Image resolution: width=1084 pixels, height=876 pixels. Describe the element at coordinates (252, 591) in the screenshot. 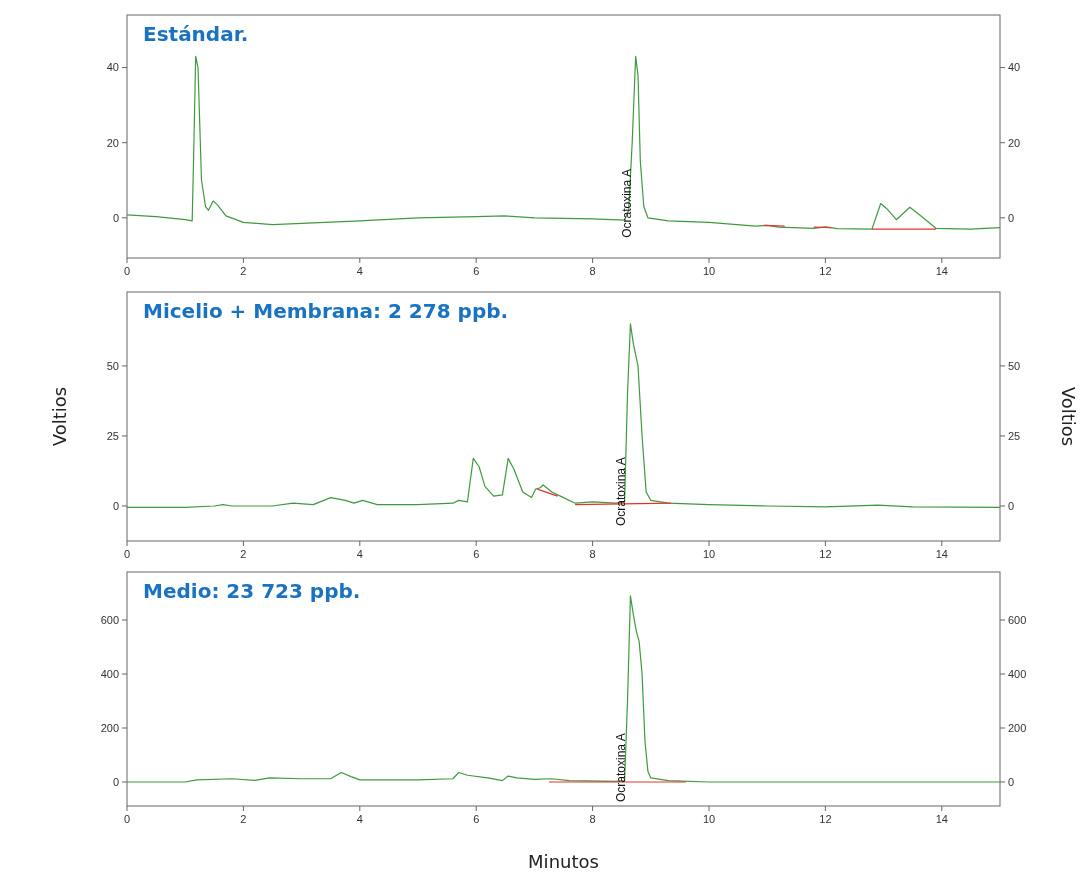

I see `chart-title: Medio: 23 723 ppb.` at that location.